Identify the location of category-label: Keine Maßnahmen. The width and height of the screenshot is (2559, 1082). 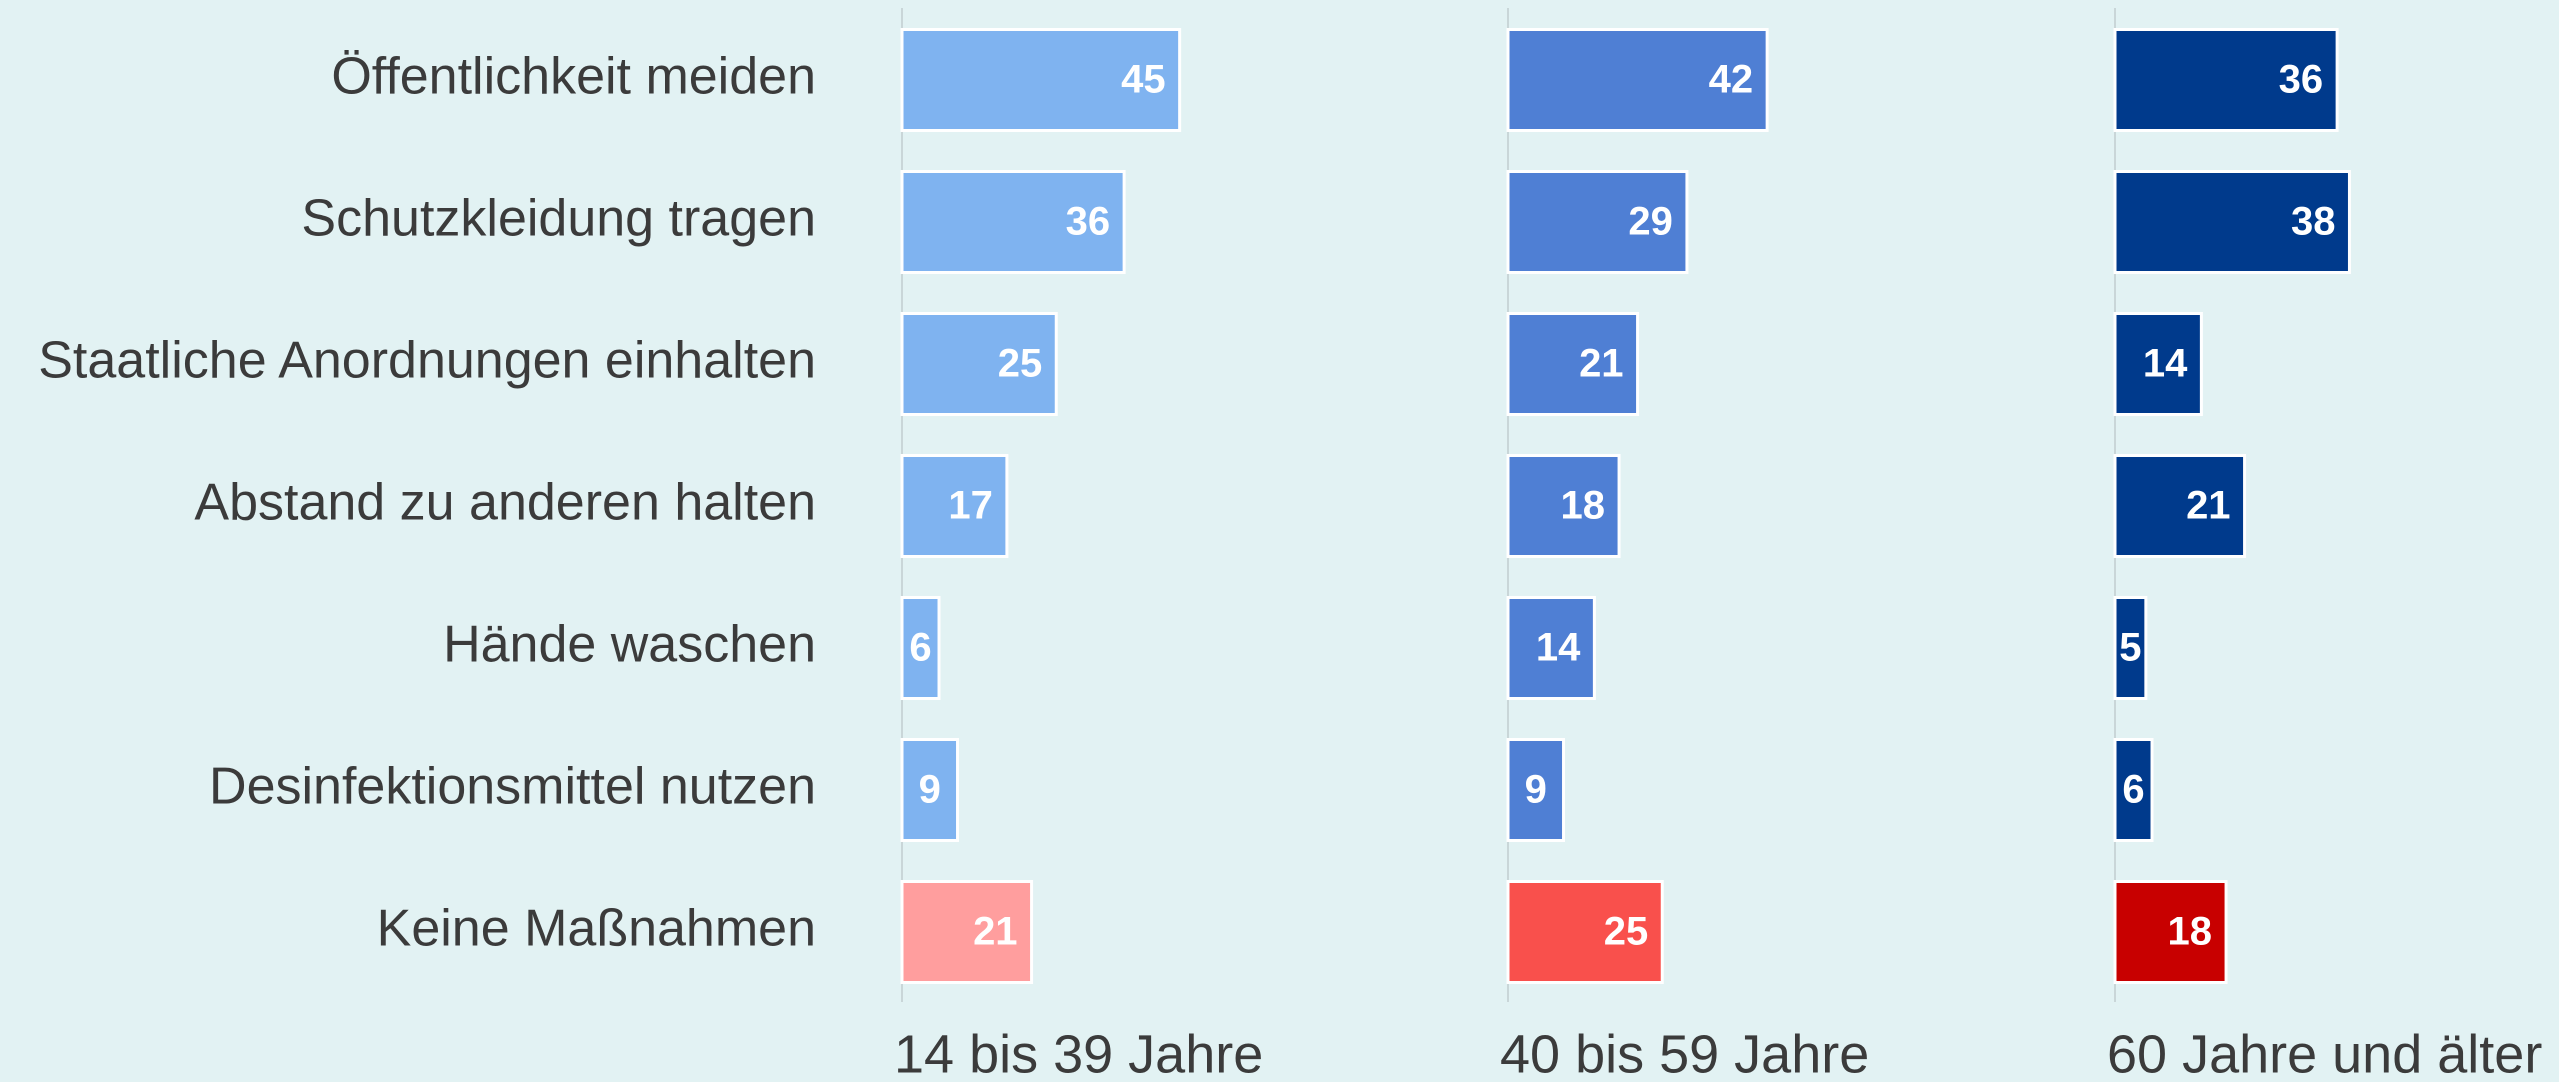
(596, 929).